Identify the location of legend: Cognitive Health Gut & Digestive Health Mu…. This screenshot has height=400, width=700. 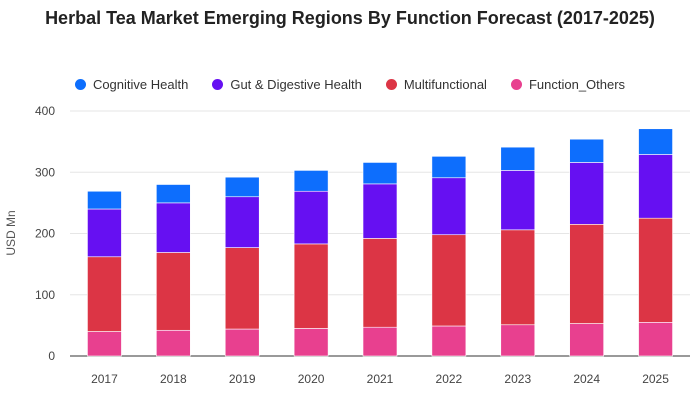
(350, 84).